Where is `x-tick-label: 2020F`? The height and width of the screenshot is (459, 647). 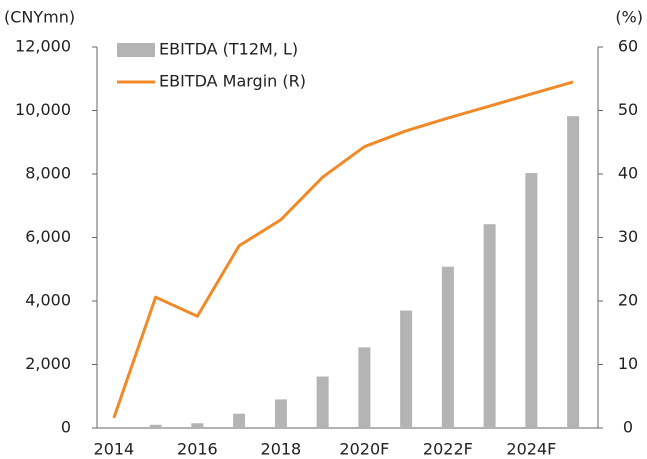 x-tick-label: 2020F is located at coordinates (364, 449).